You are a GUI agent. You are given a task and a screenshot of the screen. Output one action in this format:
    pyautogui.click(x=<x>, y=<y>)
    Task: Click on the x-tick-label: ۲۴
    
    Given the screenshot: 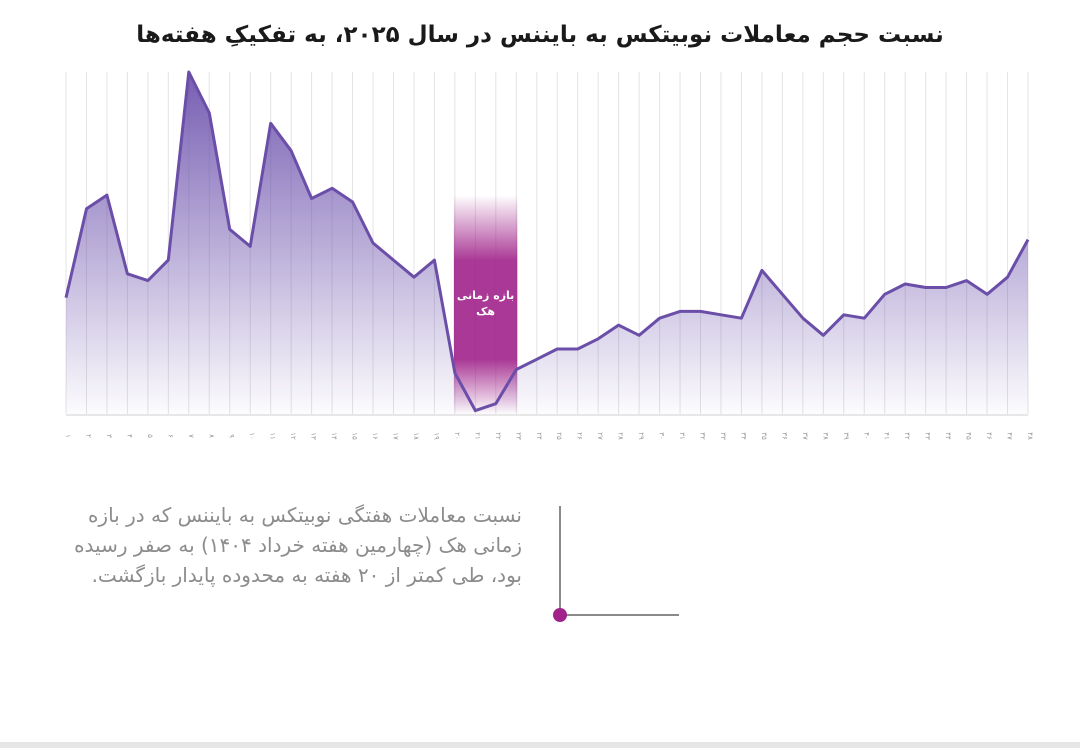 What is the action you would take?
    pyautogui.click(x=539, y=436)
    